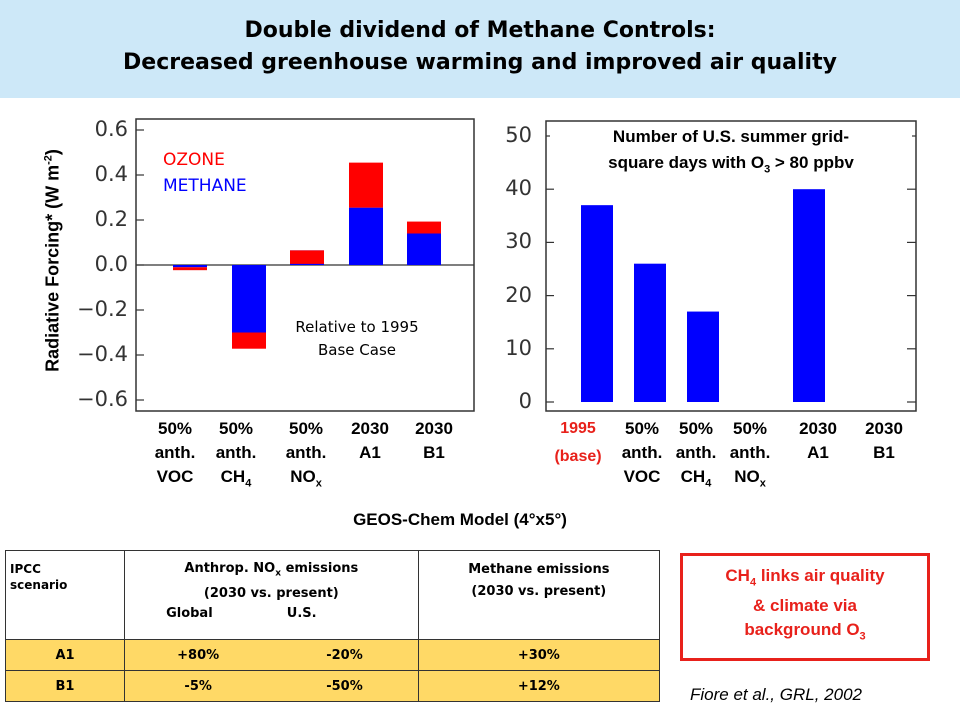 Image resolution: width=960 pixels, height=720 pixels. I want to click on left-y-tick-label: 0.2, so click(111, 219).